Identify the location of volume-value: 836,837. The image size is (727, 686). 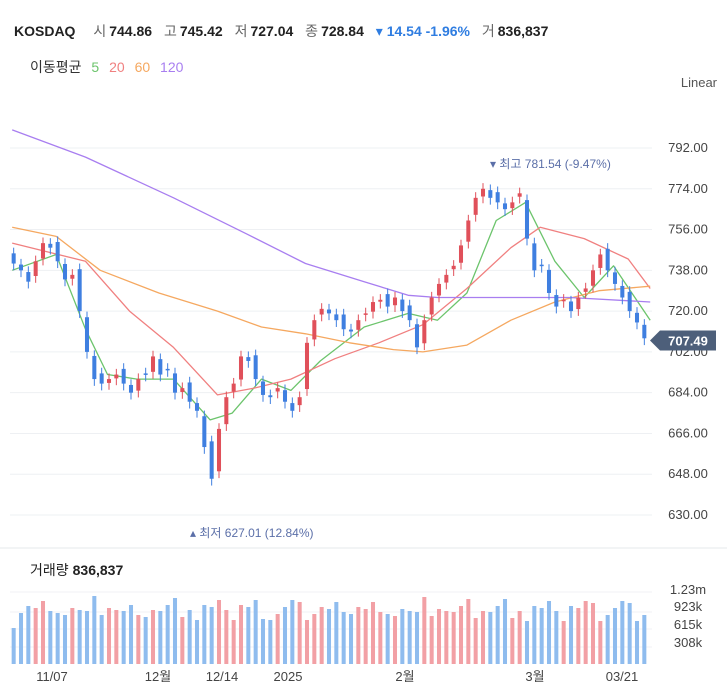
(523, 31).